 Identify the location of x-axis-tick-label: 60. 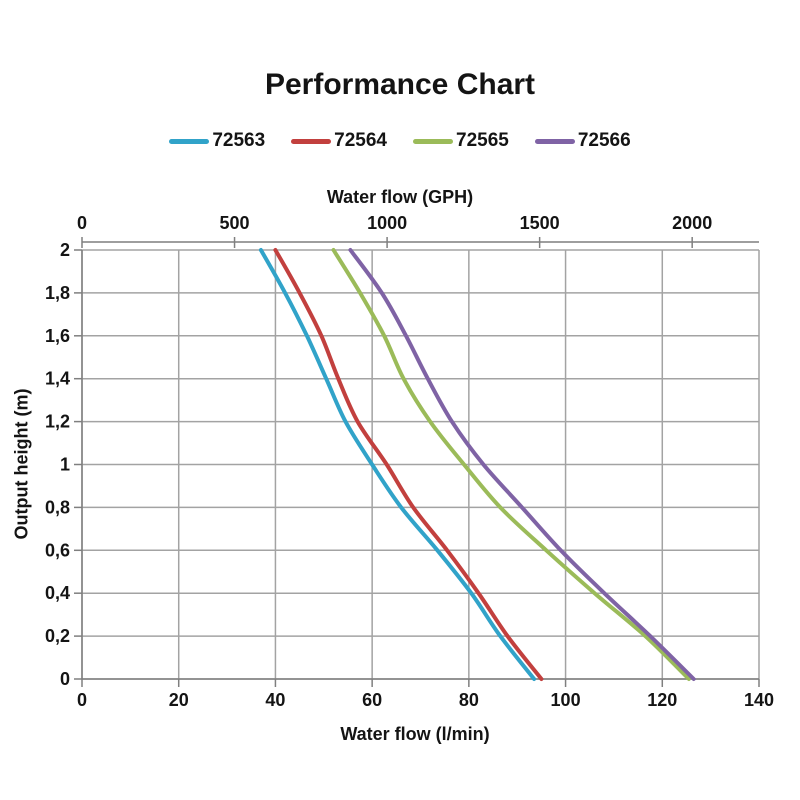
(372, 700).